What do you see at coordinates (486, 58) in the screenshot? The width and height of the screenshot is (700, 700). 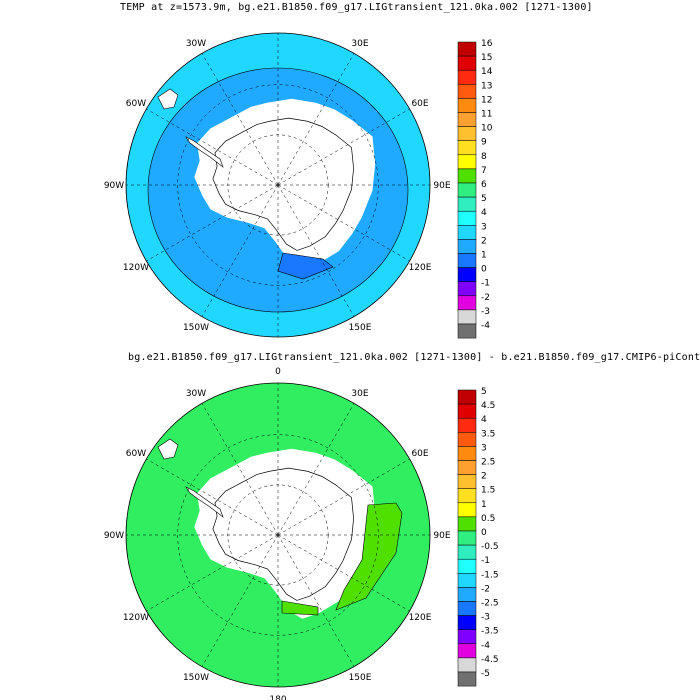 I see `colorbar-label: 15` at bounding box center [486, 58].